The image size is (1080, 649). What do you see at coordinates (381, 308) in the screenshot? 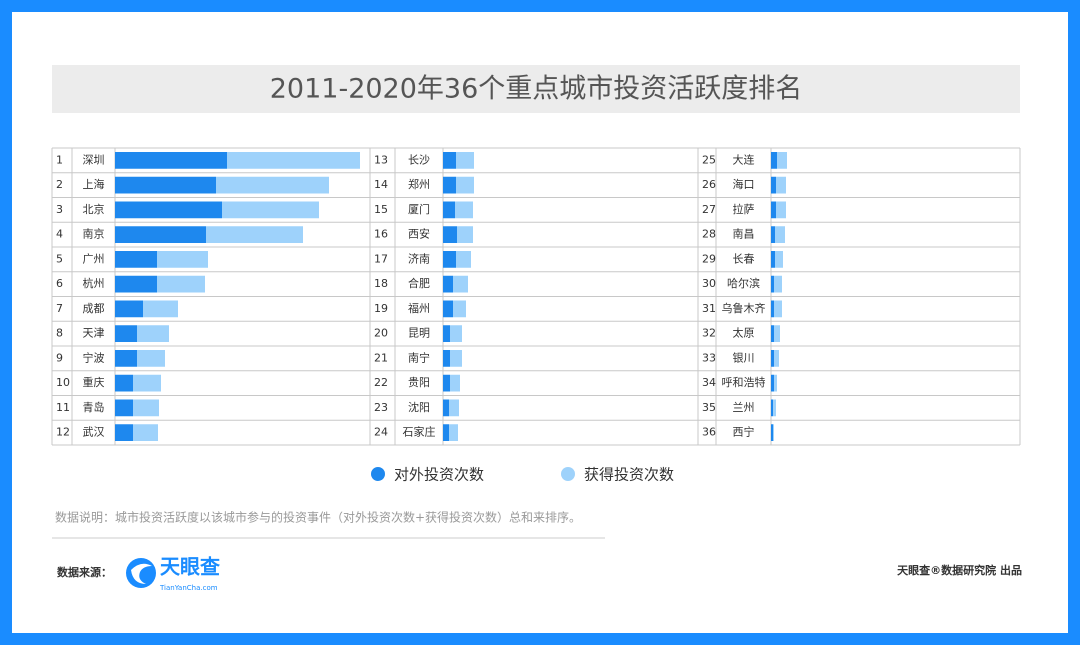
I see `rank: 19` at bounding box center [381, 308].